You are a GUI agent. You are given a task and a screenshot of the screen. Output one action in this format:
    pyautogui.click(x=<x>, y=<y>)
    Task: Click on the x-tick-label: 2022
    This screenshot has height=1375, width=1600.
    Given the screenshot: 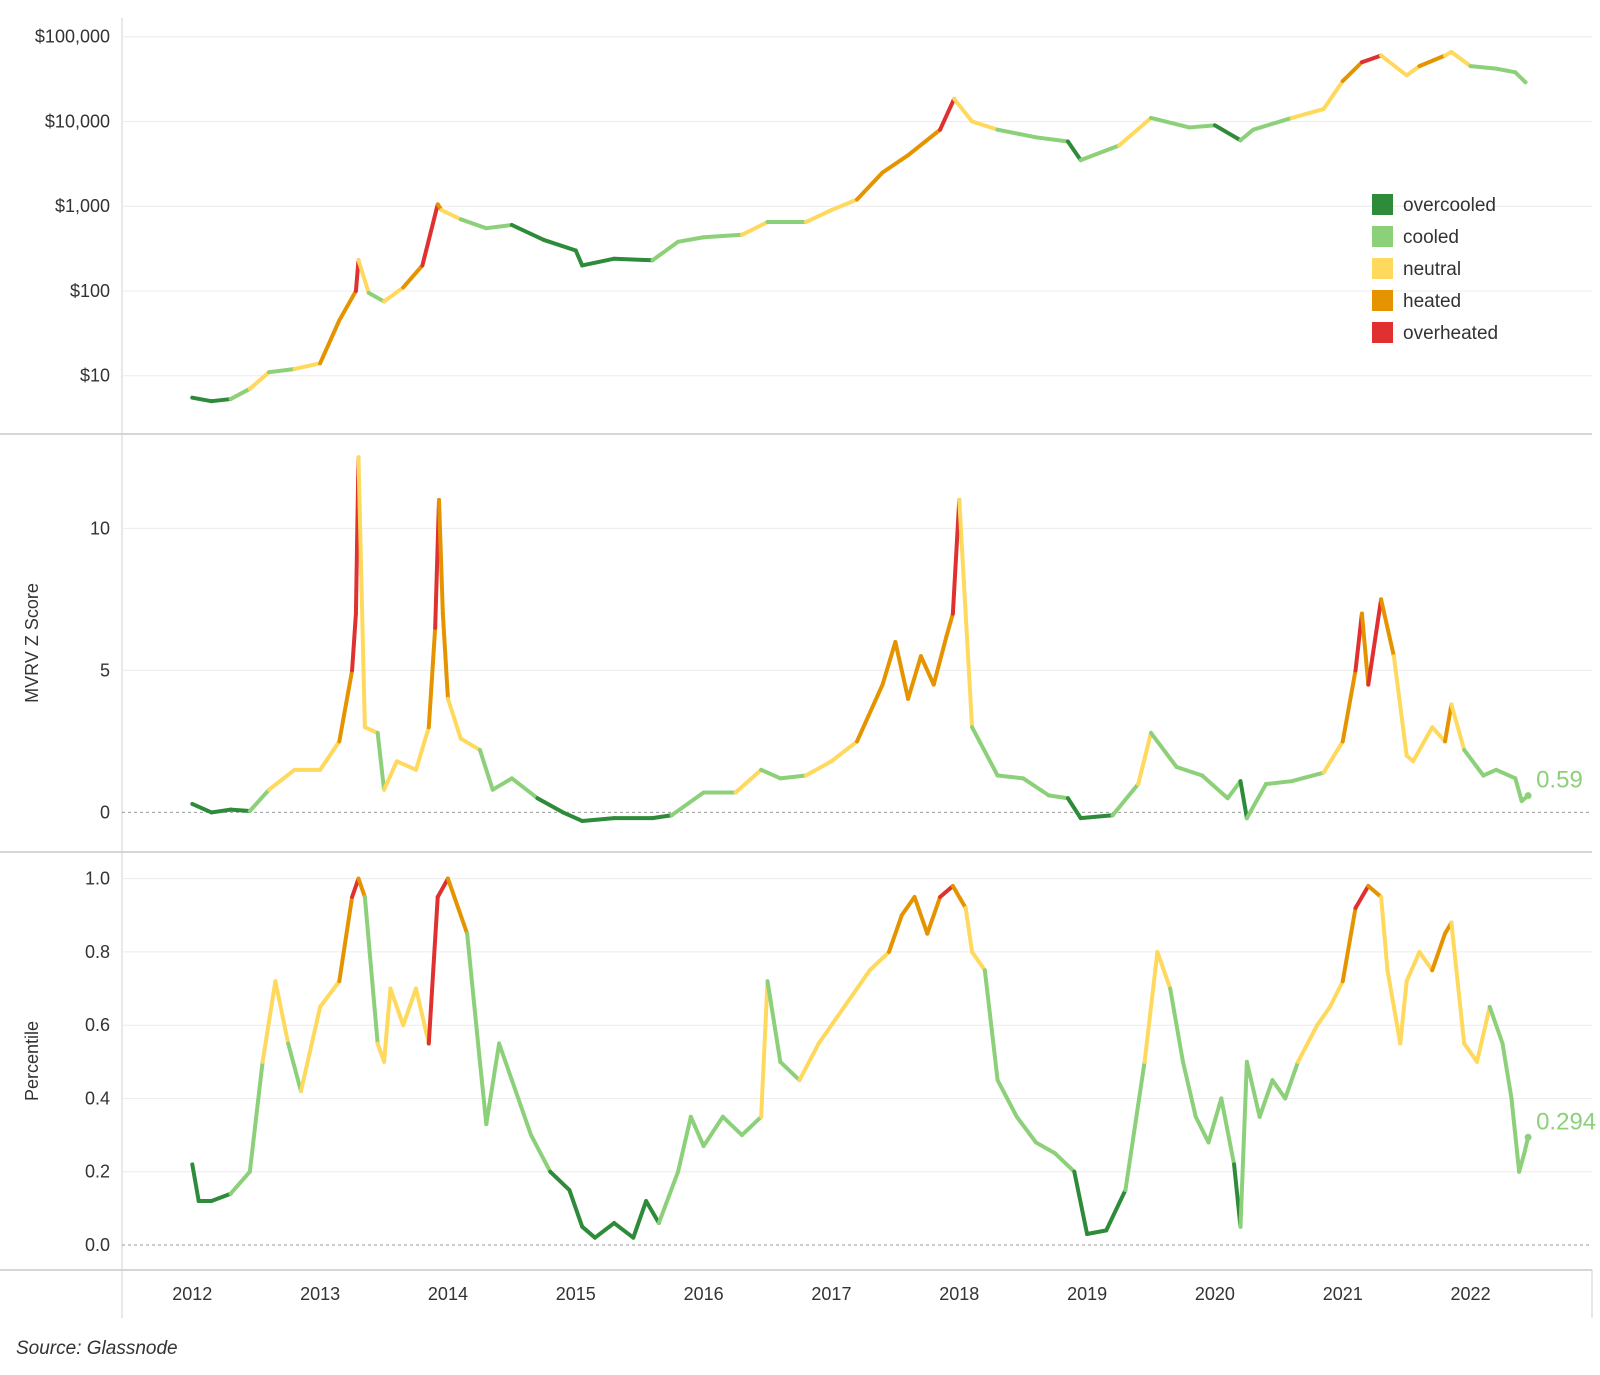 What is the action you would take?
    pyautogui.click(x=1471, y=1294)
    